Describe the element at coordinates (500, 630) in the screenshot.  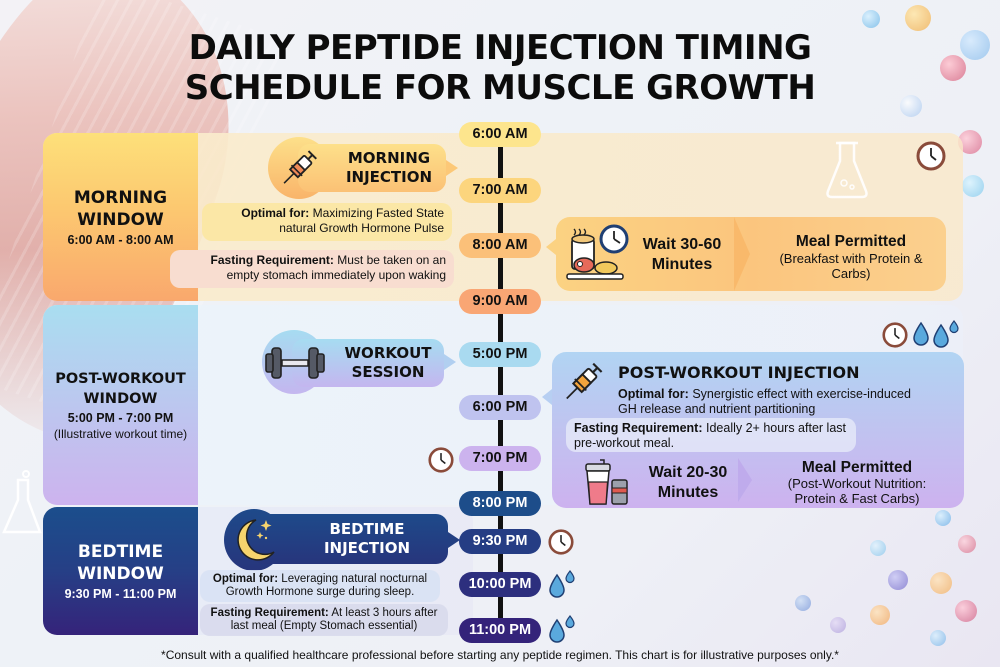
I see `time-marker: 11:00 PM` at that location.